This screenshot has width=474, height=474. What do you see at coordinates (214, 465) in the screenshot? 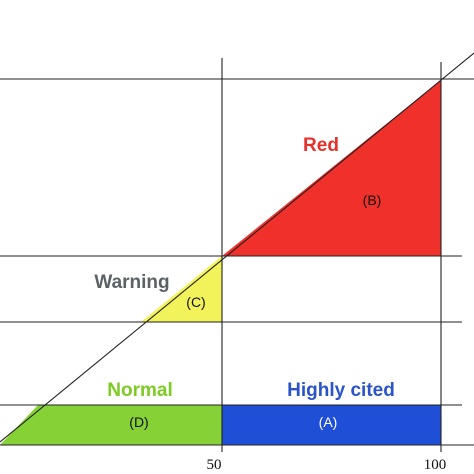
I see `x-tick-50: 50` at bounding box center [214, 465].